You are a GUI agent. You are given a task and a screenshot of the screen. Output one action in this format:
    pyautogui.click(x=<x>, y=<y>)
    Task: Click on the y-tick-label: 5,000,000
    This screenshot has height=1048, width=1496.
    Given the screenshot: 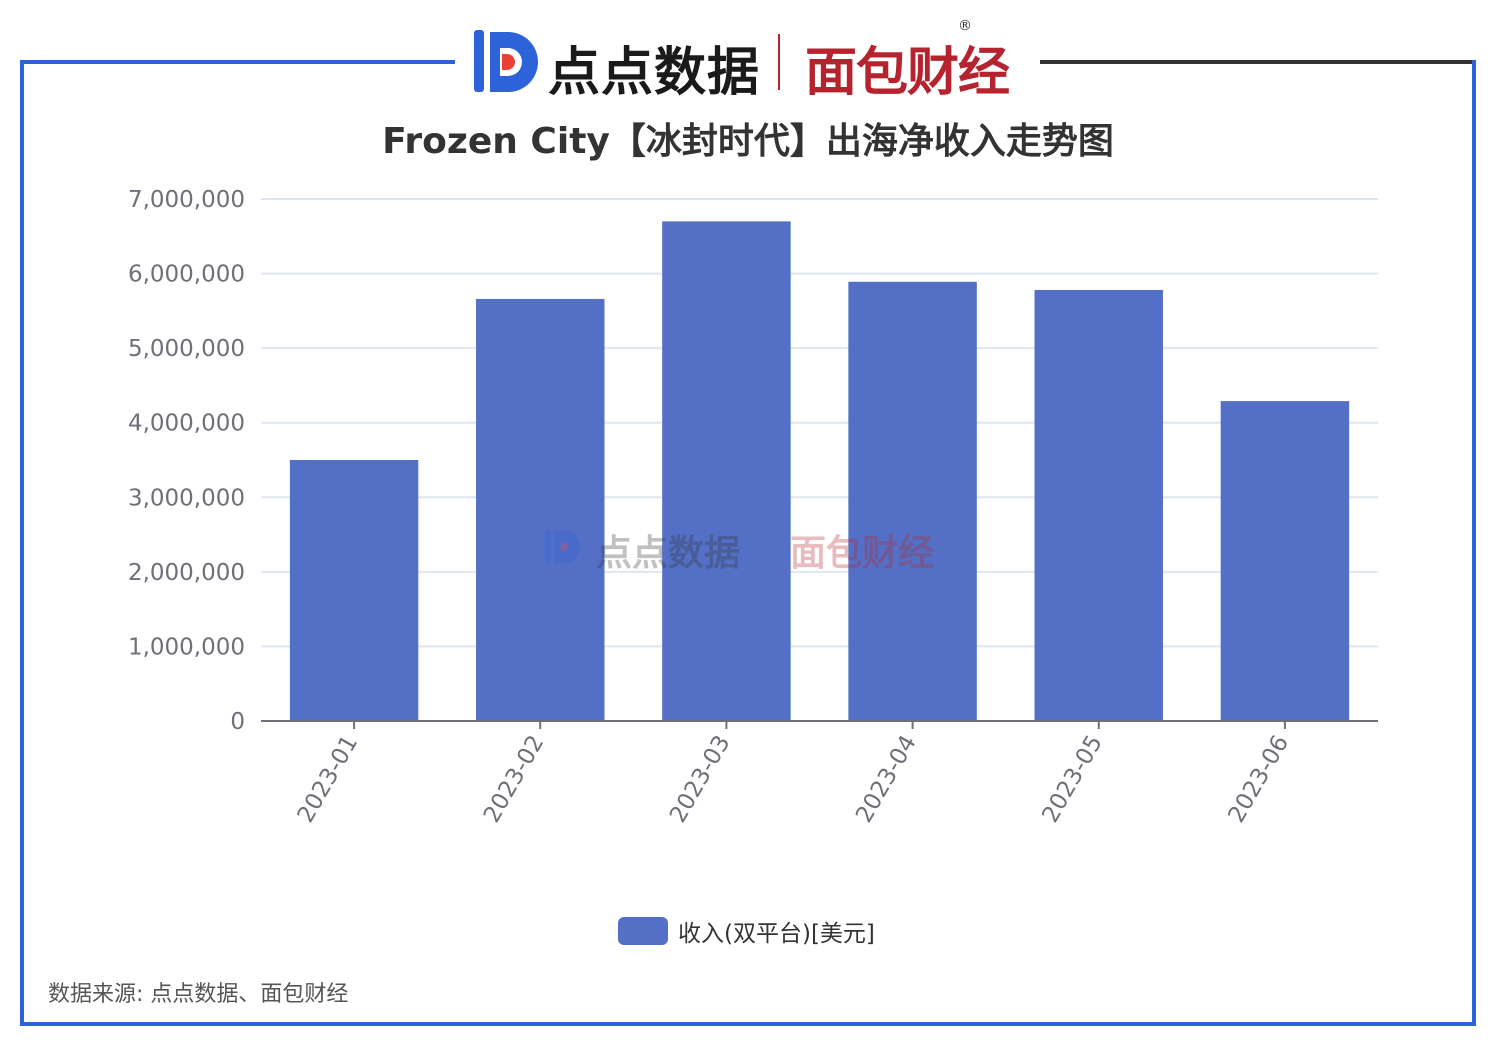 What is the action you would take?
    pyautogui.click(x=186, y=349)
    